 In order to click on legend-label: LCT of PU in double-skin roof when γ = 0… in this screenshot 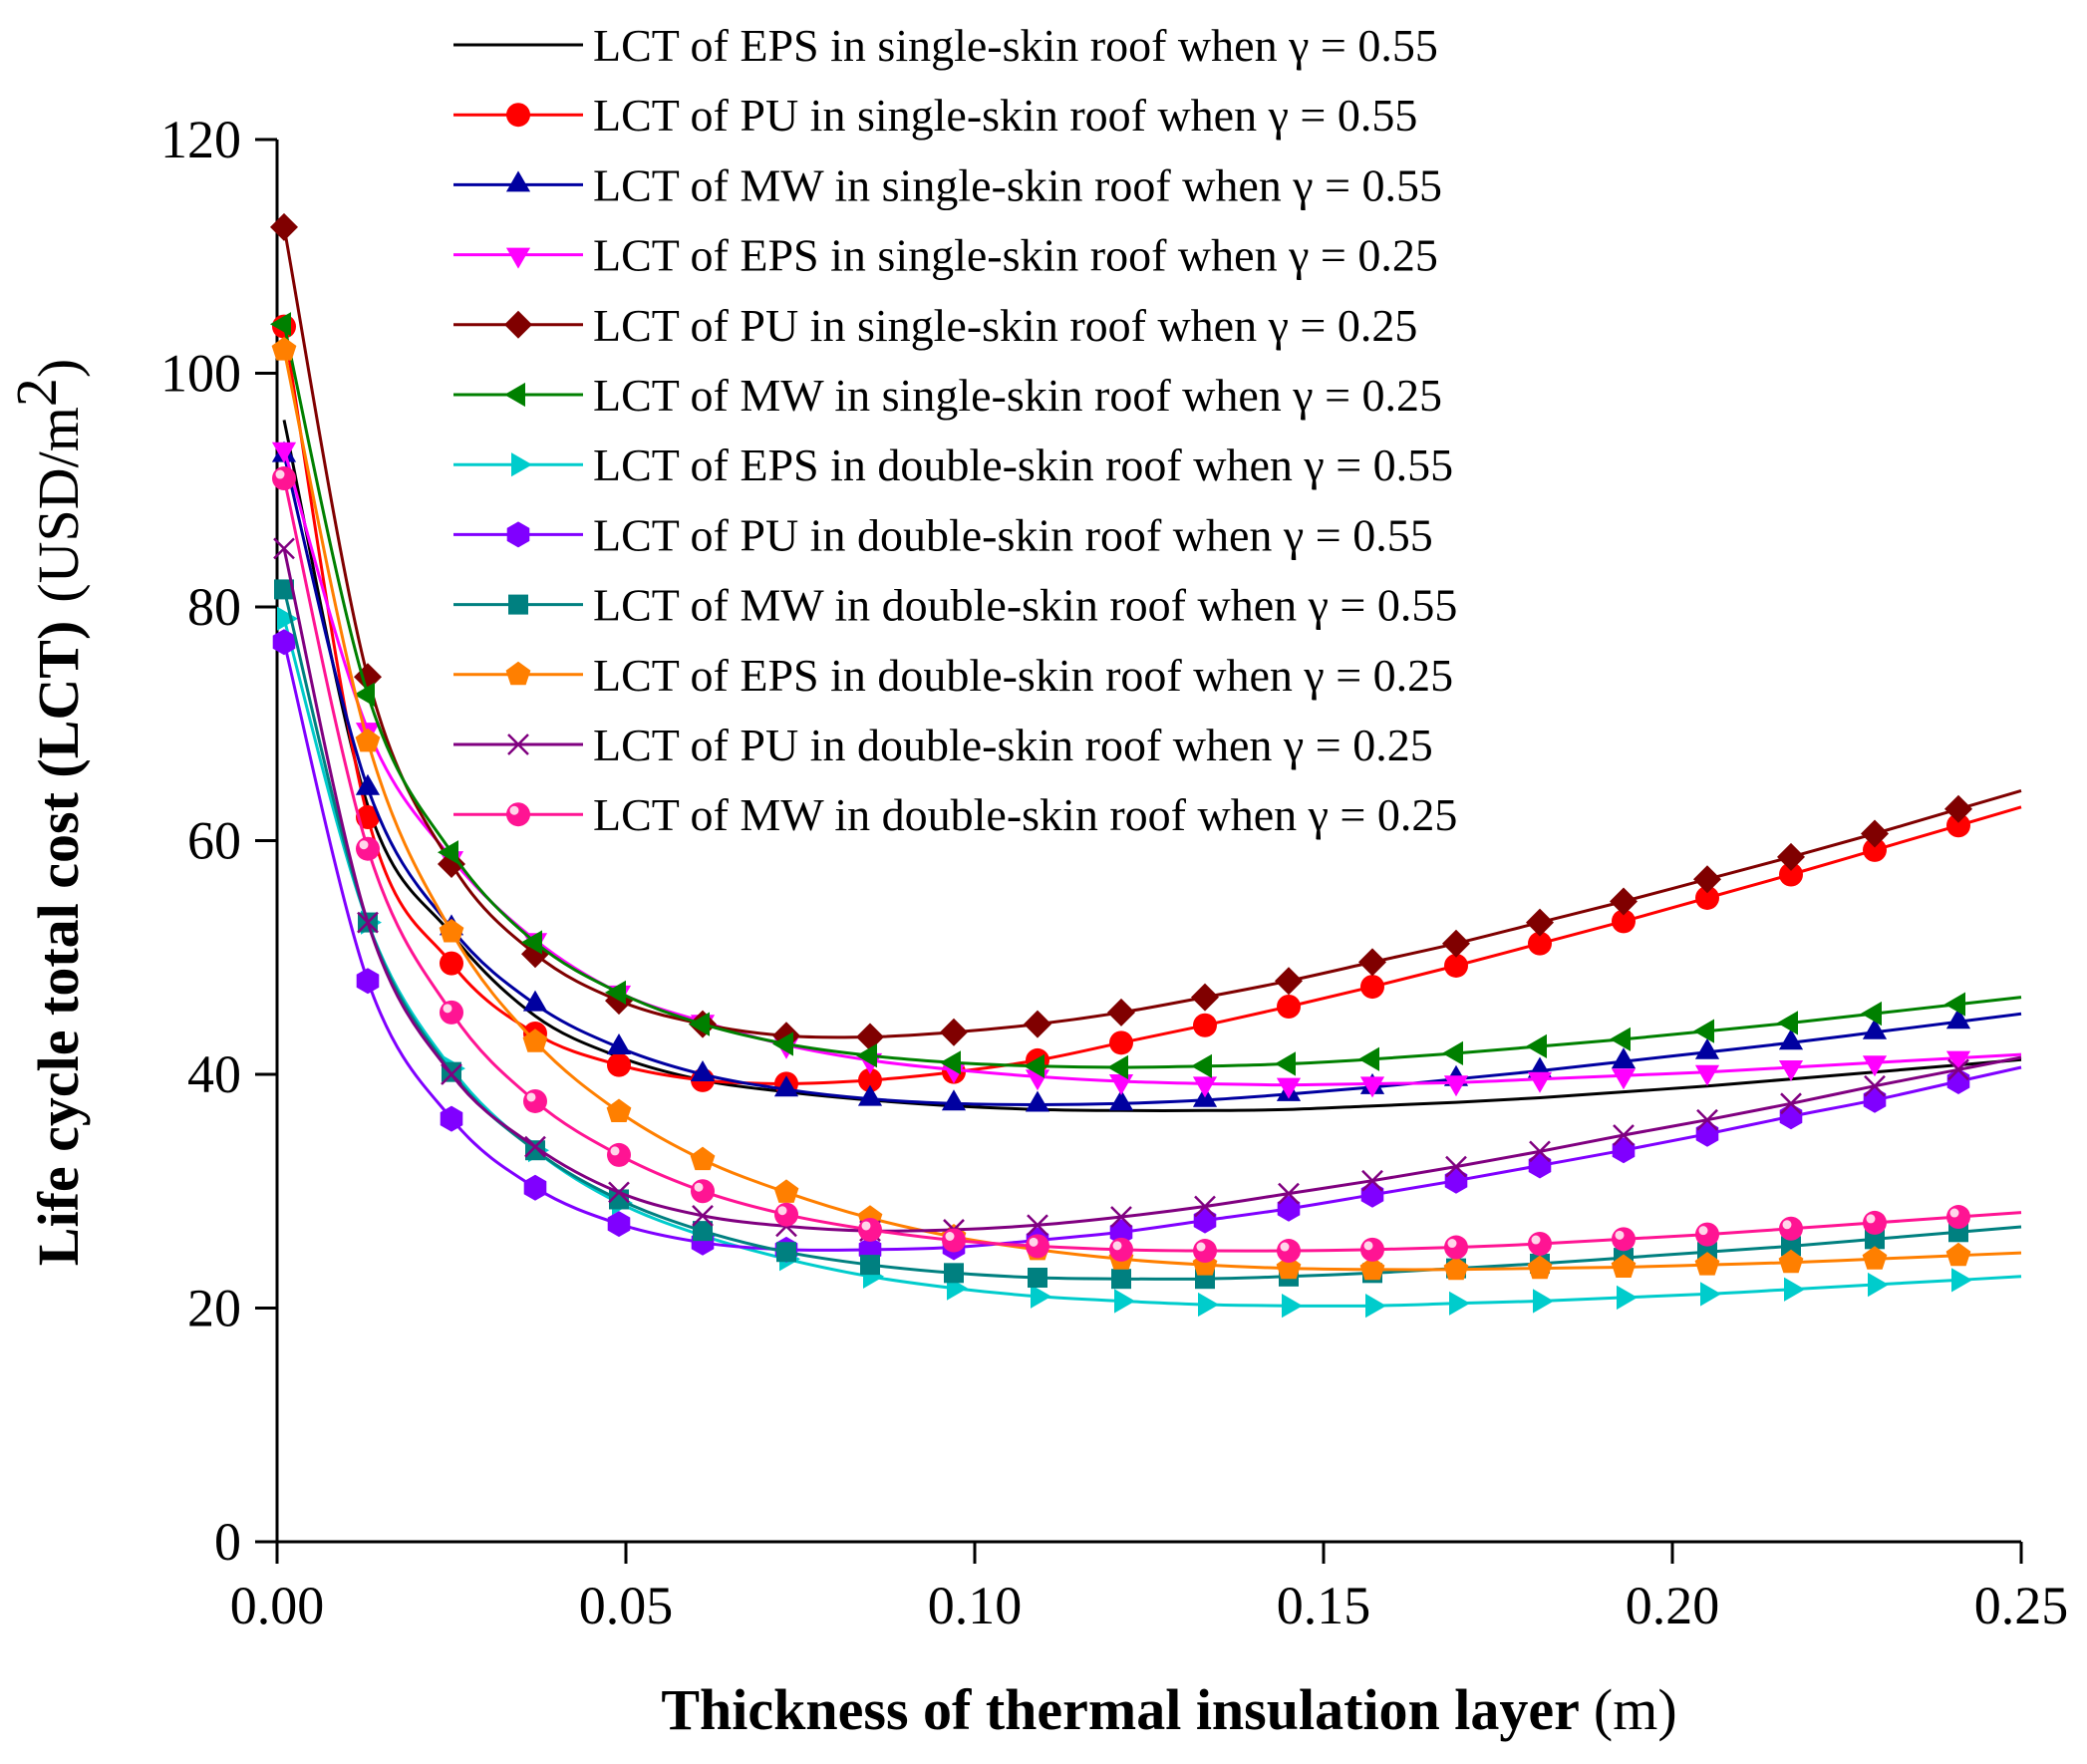, I will do `click(1013, 745)`.